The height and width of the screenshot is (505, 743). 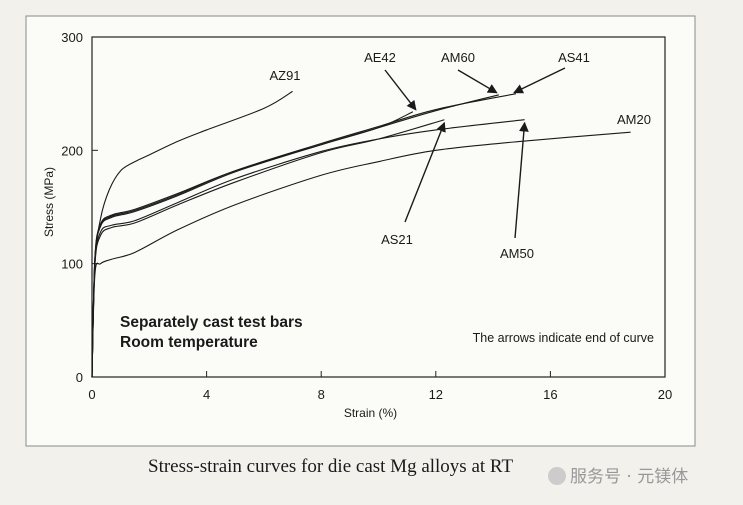 What do you see at coordinates (458, 57) in the screenshot?
I see `series-label-am60: AM60` at bounding box center [458, 57].